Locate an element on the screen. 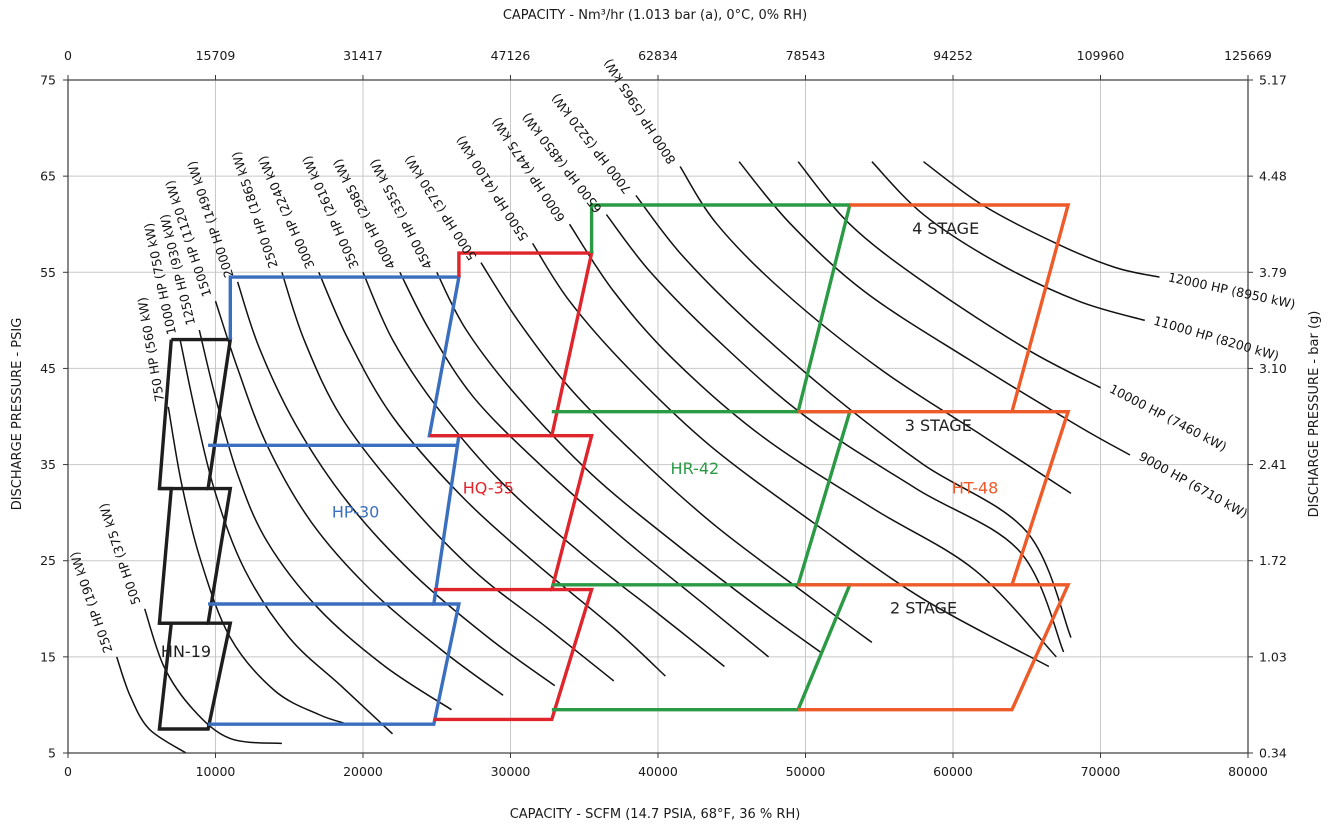  y-tick-label: 15 is located at coordinates (48, 656).